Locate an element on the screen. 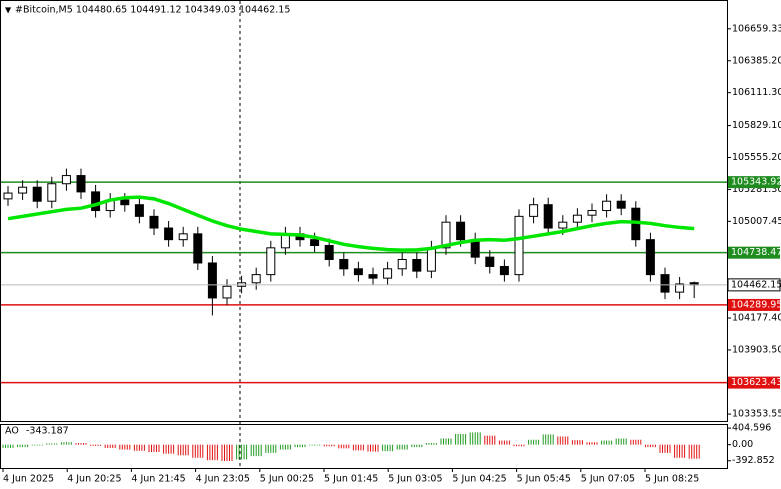 The width and height of the screenshot is (781, 489). y-tick-label: 404.596 is located at coordinates (751, 428).